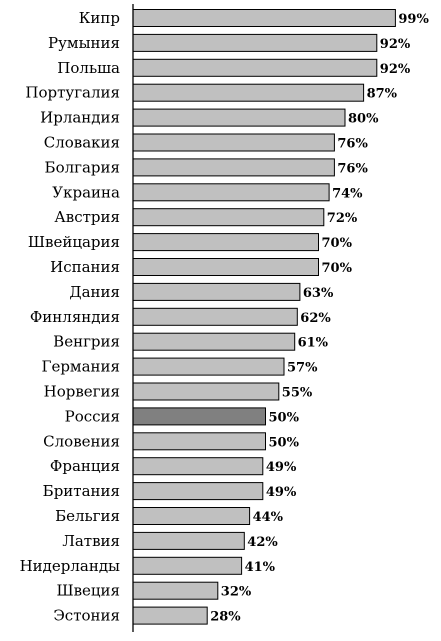  I want to click on value-label-13: 61%, so click(313, 343).